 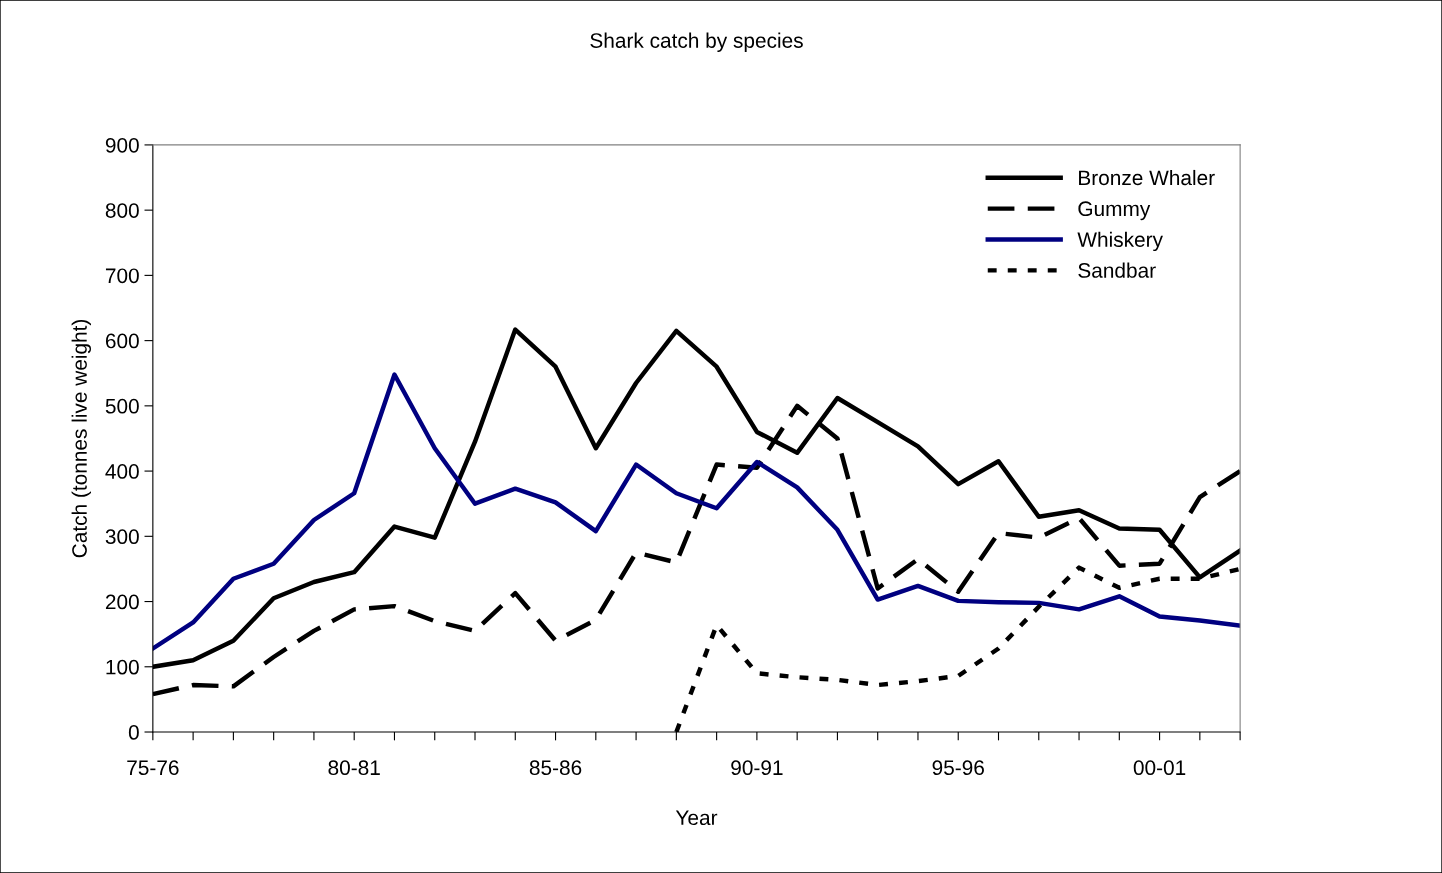 What do you see at coordinates (1120, 241) in the screenshot?
I see `legend-label: Whiskery` at bounding box center [1120, 241].